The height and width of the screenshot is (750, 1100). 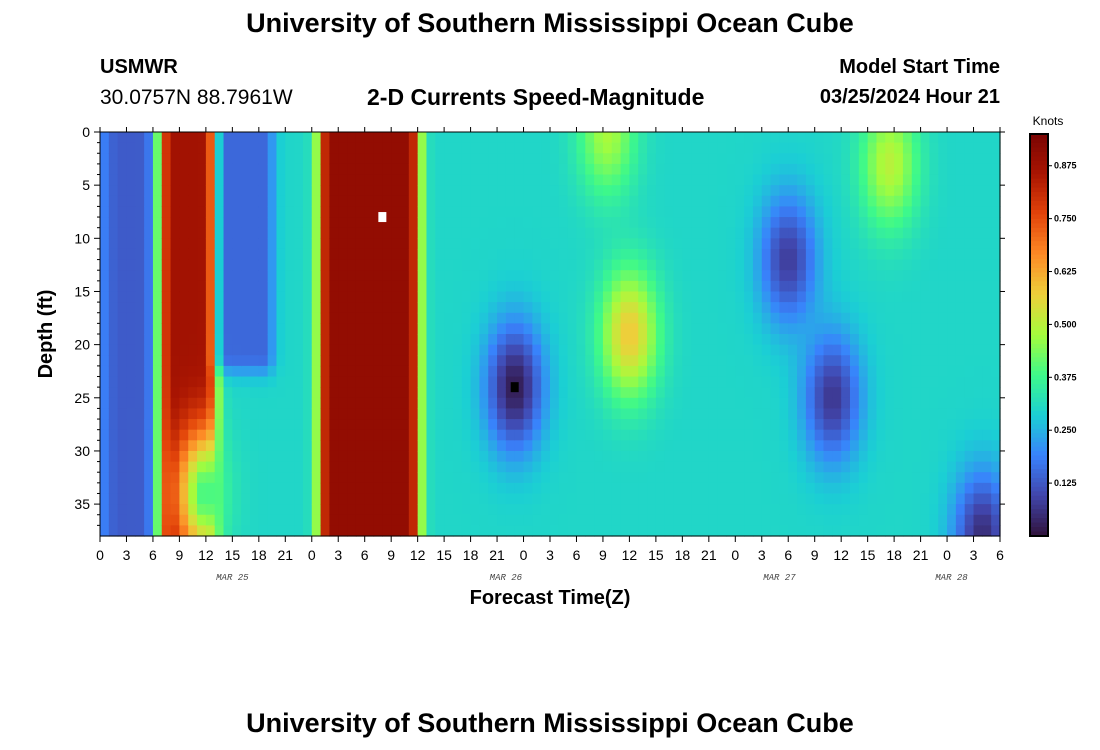 What do you see at coordinates (1065, 219) in the screenshot?
I see `colorbar-tick-label: 0.750` at bounding box center [1065, 219].